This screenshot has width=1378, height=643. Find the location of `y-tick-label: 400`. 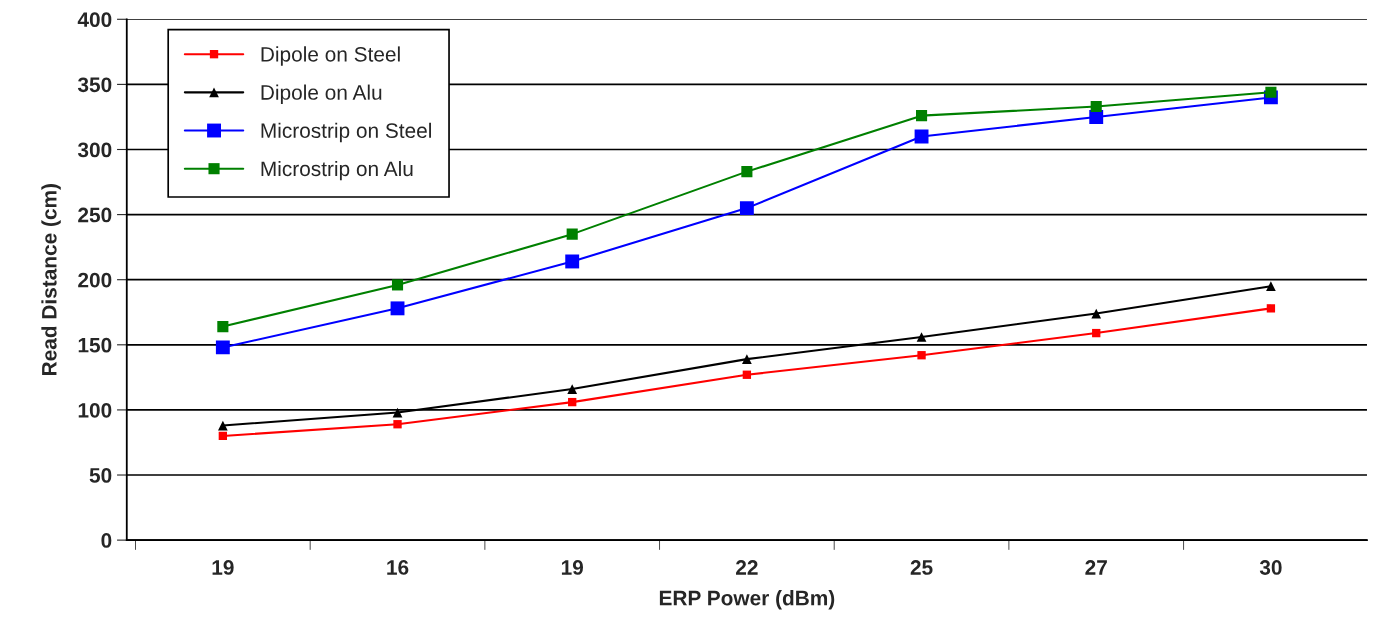

y-tick-label: 400 is located at coordinates (94, 20).